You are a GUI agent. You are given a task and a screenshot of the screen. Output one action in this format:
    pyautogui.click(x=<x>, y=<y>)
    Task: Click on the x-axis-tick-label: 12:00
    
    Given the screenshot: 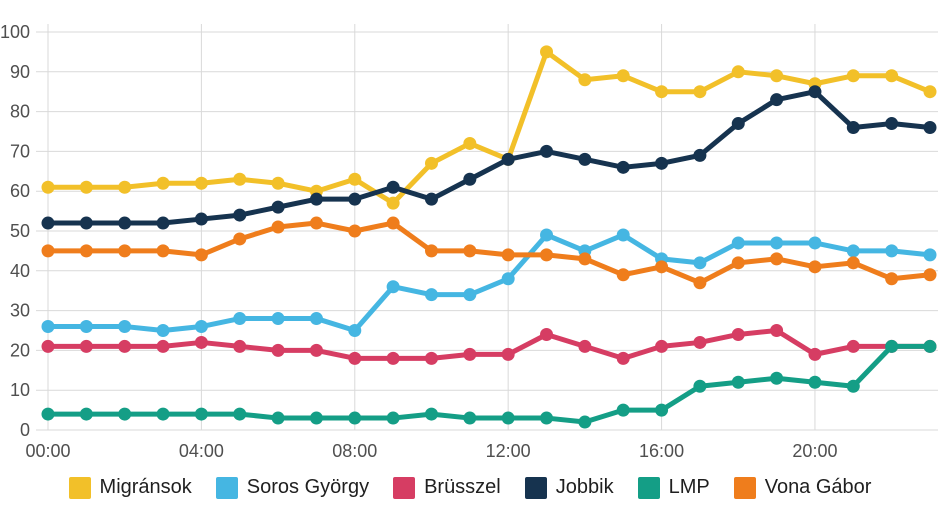 What is the action you would take?
    pyautogui.click(x=508, y=451)
    